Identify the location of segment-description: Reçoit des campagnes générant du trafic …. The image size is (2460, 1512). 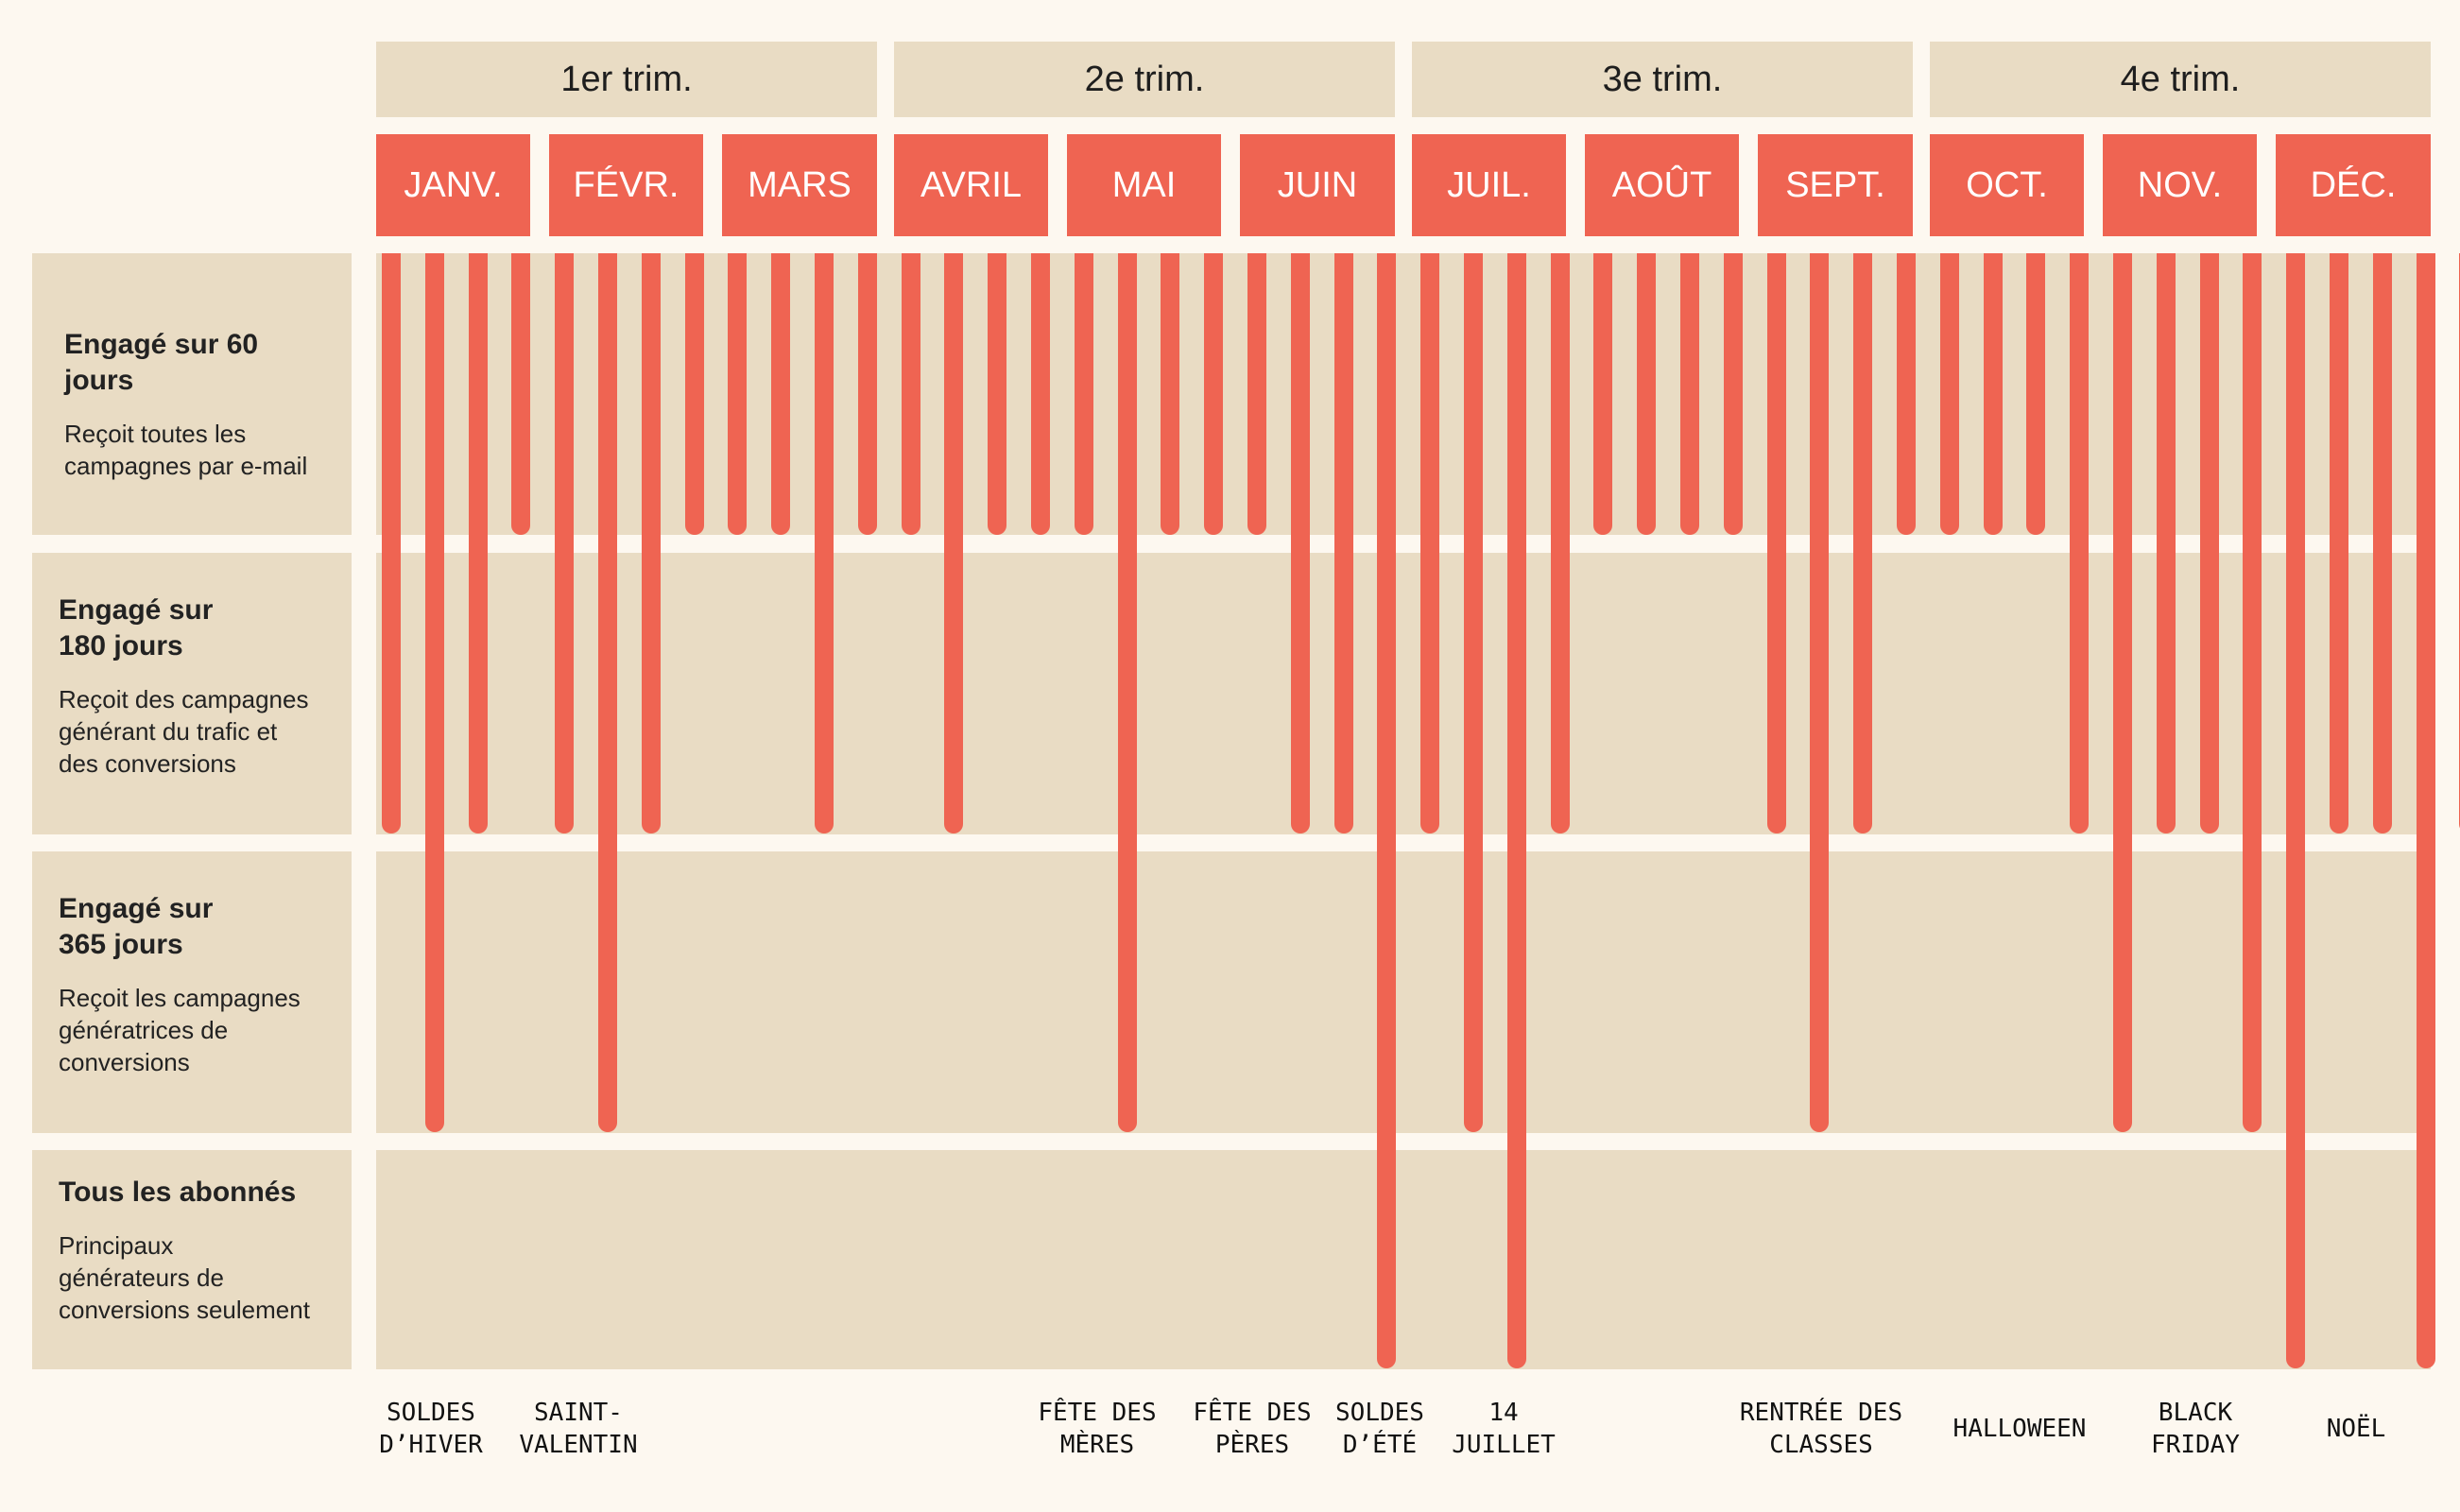
(184, 731).